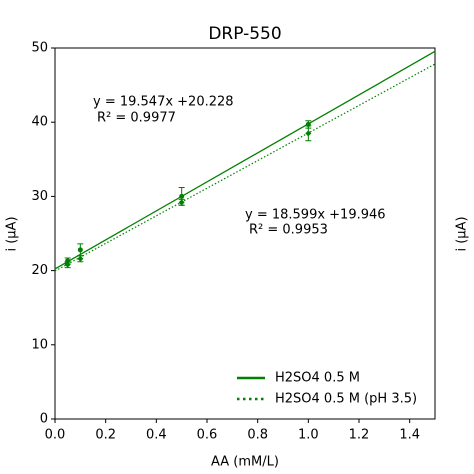 The width and height of the screenshot is (474, 474). I want to click on y2-axis-label: i (μA), so click(462, 233).